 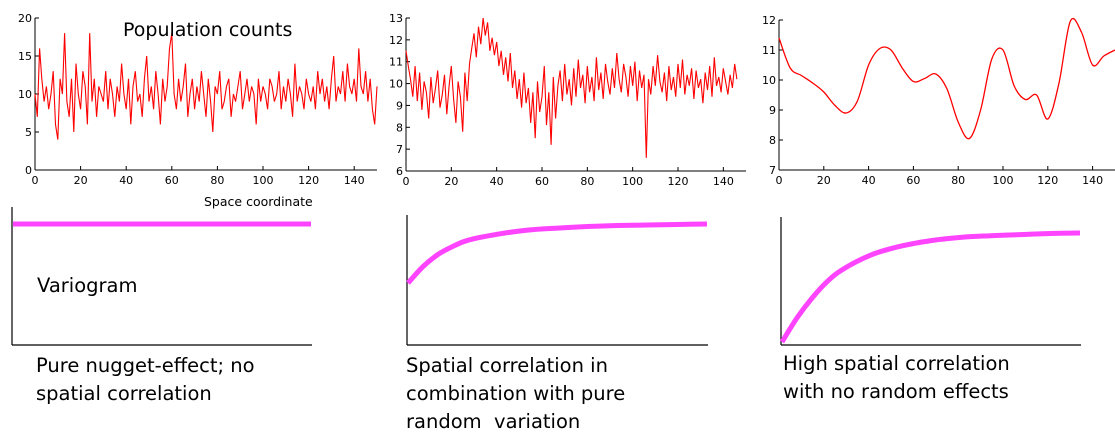 I want to click on panel-caption-line: combination with pure, so click(x=515, y=393).